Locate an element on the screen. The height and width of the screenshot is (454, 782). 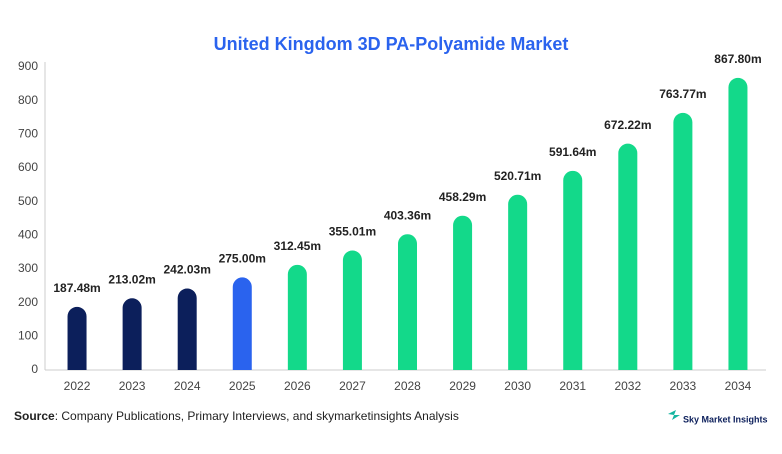
x-tick-label: 2034 is located at coordinates (738, 386).